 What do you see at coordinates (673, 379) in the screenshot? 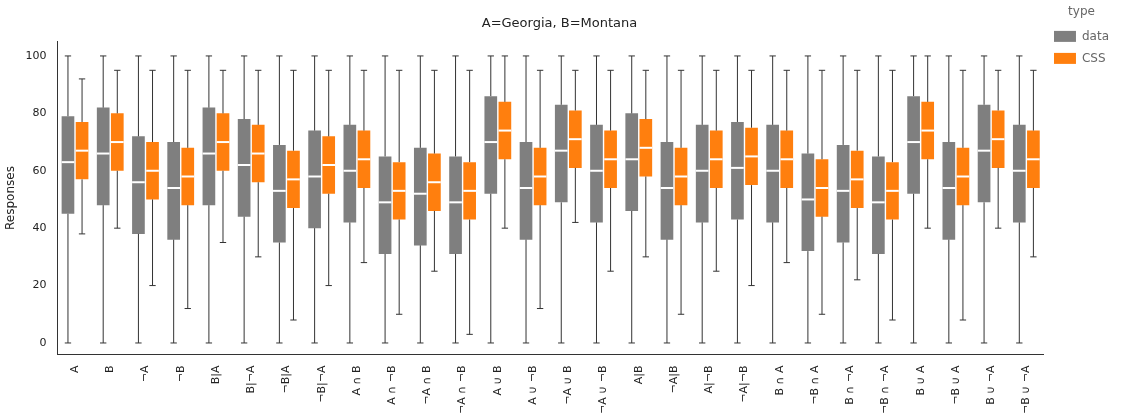
I see `x-tick-label: ¬A|B` at bounding box center [673, 379].